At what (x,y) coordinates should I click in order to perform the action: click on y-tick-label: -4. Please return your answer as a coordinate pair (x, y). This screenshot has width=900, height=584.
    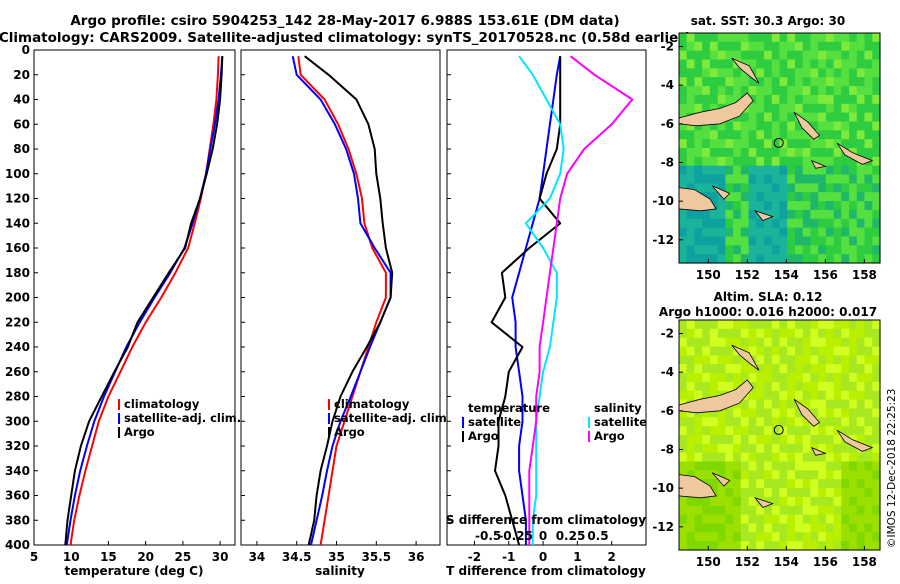
    Looking at the image, I should click on (667, 372).